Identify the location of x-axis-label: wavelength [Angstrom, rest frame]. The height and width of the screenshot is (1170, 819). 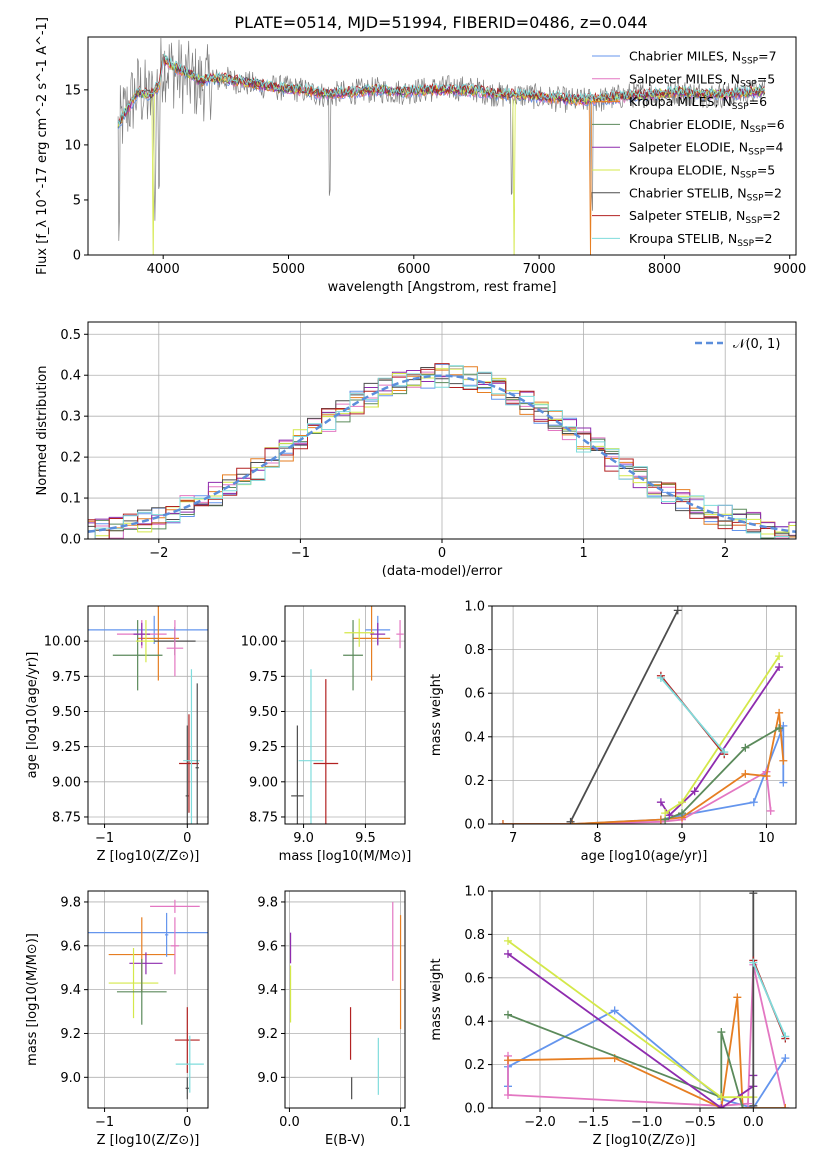
(442, 287).